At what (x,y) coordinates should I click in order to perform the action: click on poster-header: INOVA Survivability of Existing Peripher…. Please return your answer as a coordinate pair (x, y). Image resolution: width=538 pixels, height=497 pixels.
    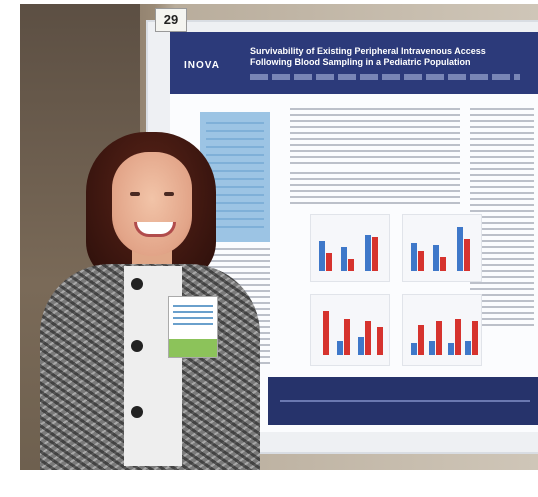
    Looking at the image, I should click on (354, 63).